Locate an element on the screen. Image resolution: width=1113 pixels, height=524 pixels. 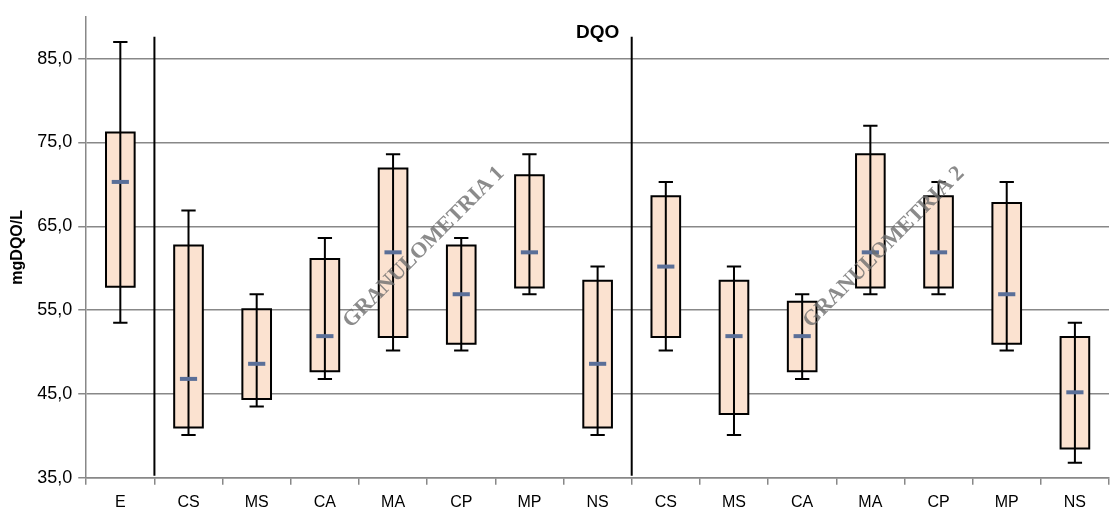
y-tick-label: 65,0 is located at coordinates (55, 225).